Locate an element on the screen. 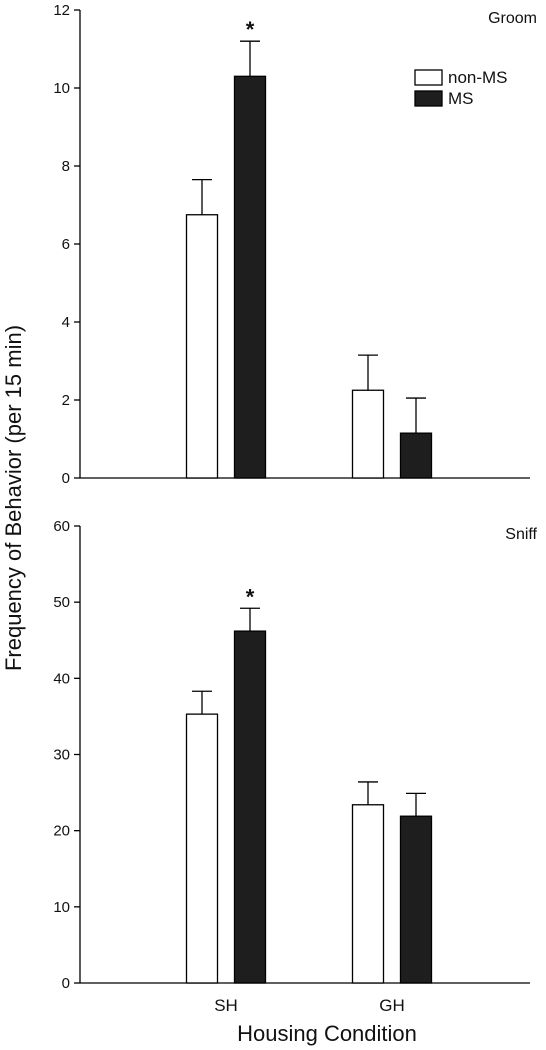 The image size is (546, 1050). x-axis-label: Housing Condition is located at coordinates (327, 1033).